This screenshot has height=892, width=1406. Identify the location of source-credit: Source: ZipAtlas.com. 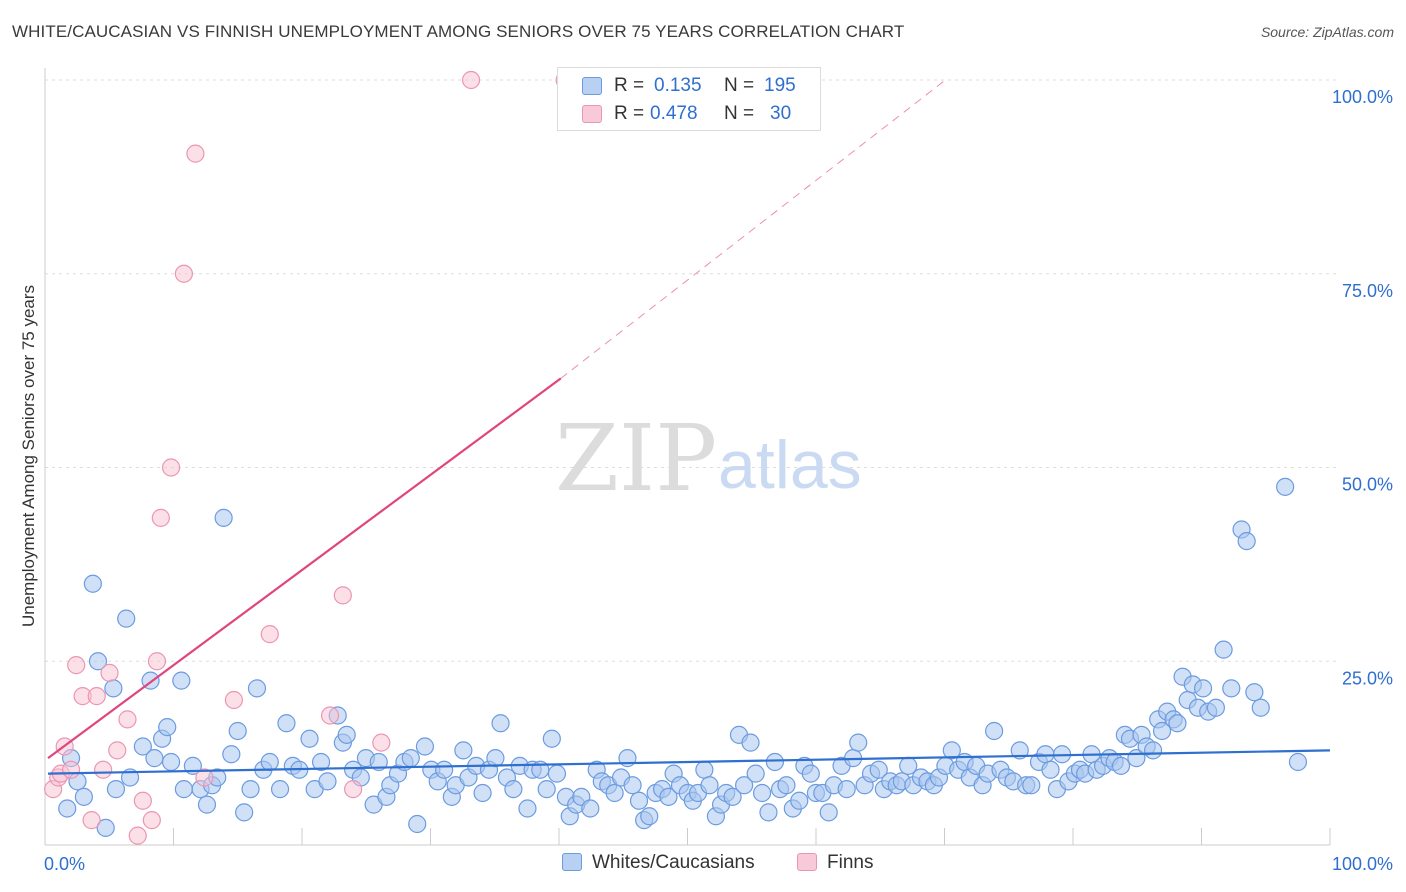
(1327, 32).